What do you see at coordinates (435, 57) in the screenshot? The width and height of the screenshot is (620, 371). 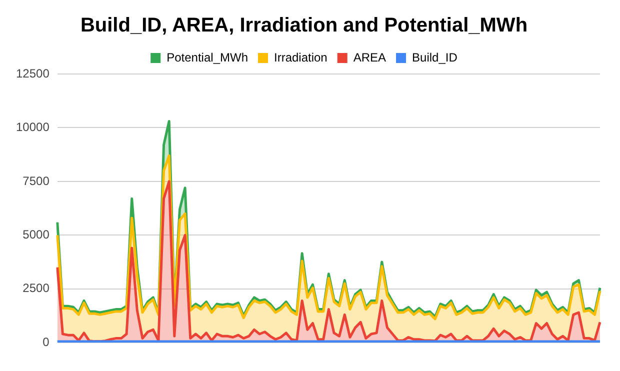 I see `legend-label: Build_ID` at bounding box center [435, 57].